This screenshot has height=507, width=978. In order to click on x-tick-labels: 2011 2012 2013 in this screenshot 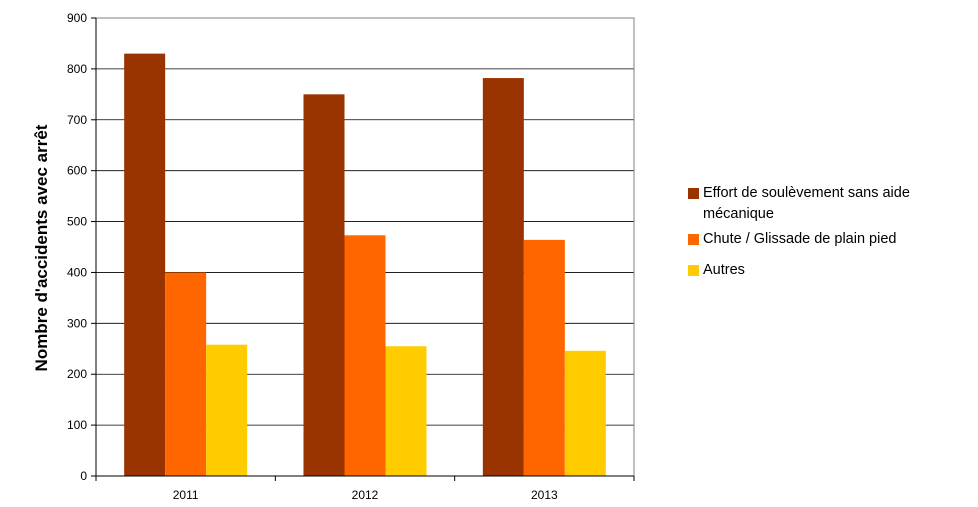, I will do `click(365, 495)`.